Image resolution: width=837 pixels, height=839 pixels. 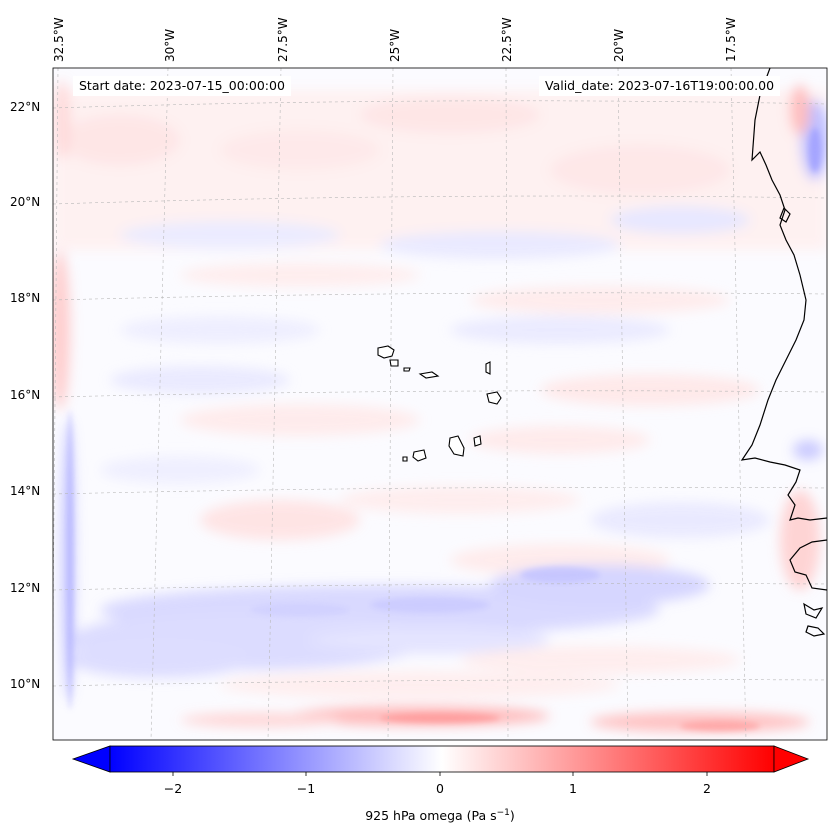 I want to click on lat-label: 10°N, so click(x=25, y=684).